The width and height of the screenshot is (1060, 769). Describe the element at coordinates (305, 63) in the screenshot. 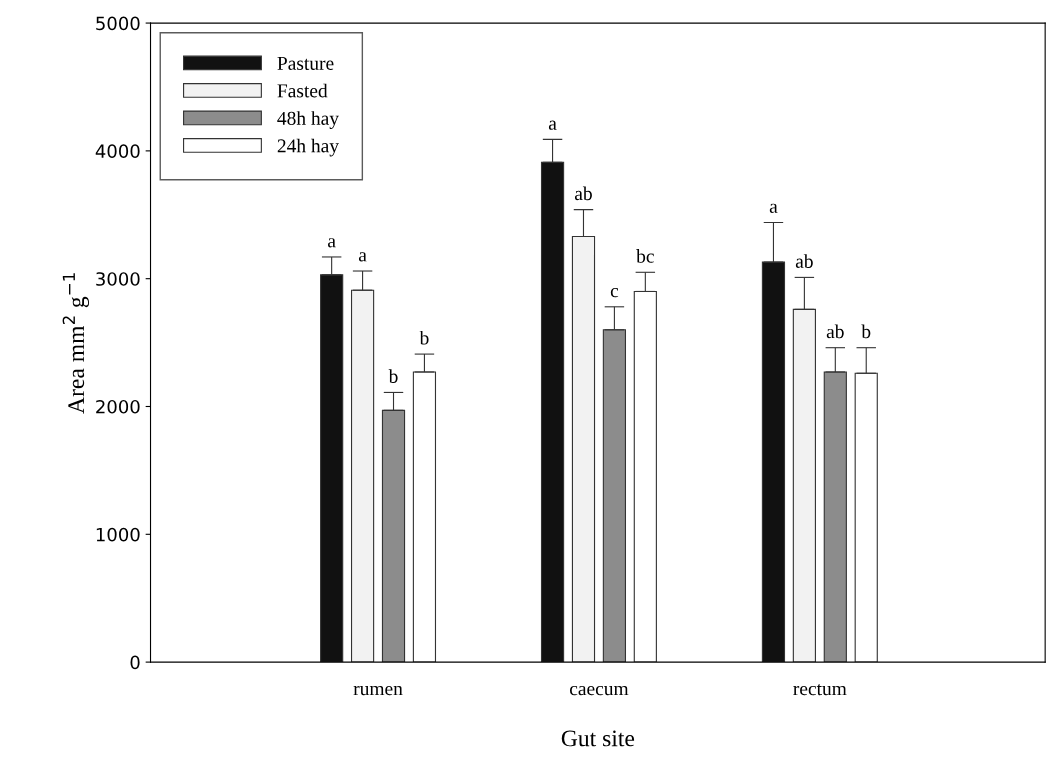

I see `legend-label: Pasture` at that location.